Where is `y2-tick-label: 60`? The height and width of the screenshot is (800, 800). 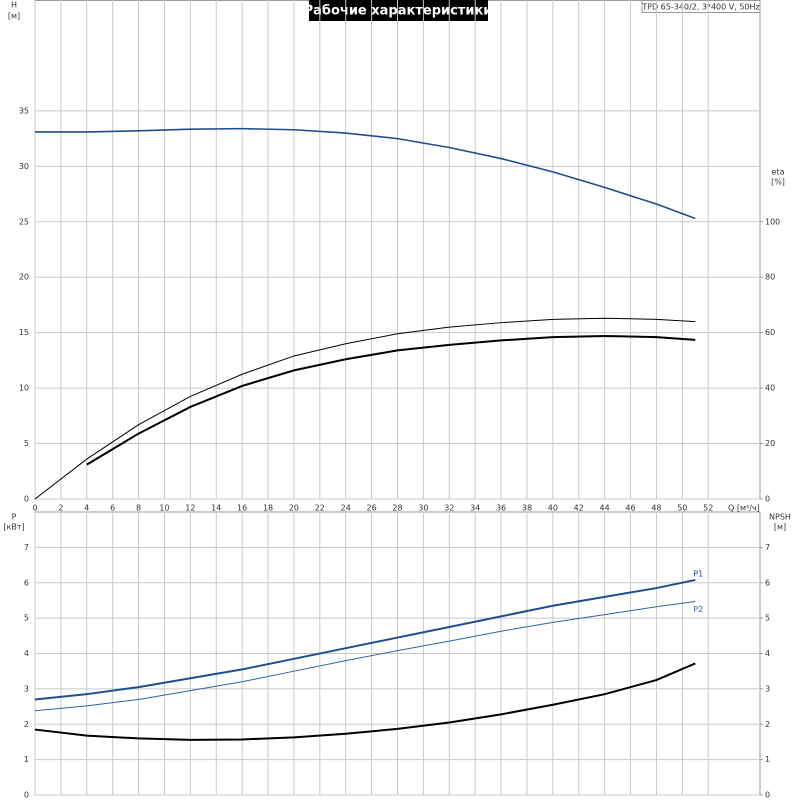 y2-tick-label: 60 is located at coordinates (770, 332).